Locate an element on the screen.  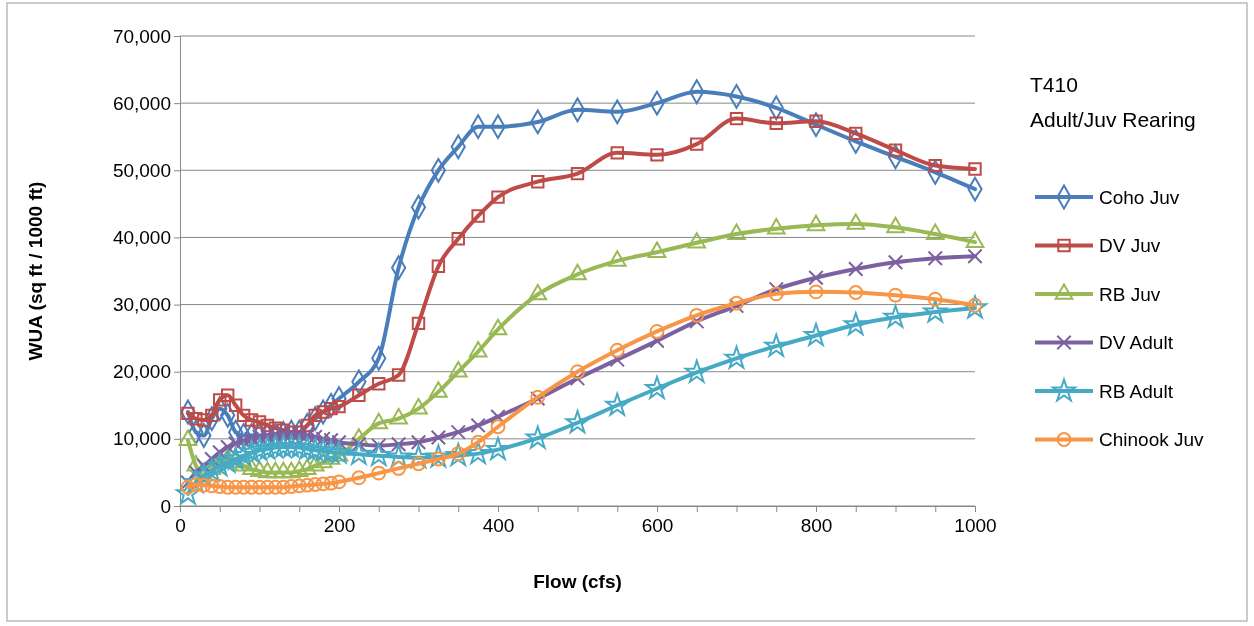
y-axis-title: WUA (sq ft / 1000 ft) is located at coordinates (35, 271).